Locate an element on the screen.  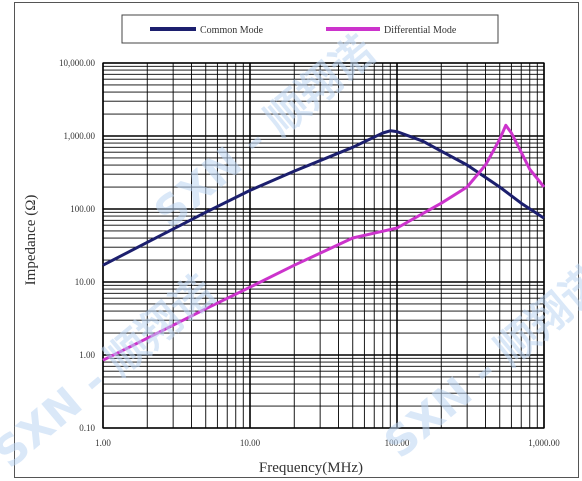
x-tick-label: 100.00 is located at coordinates (397, 443).